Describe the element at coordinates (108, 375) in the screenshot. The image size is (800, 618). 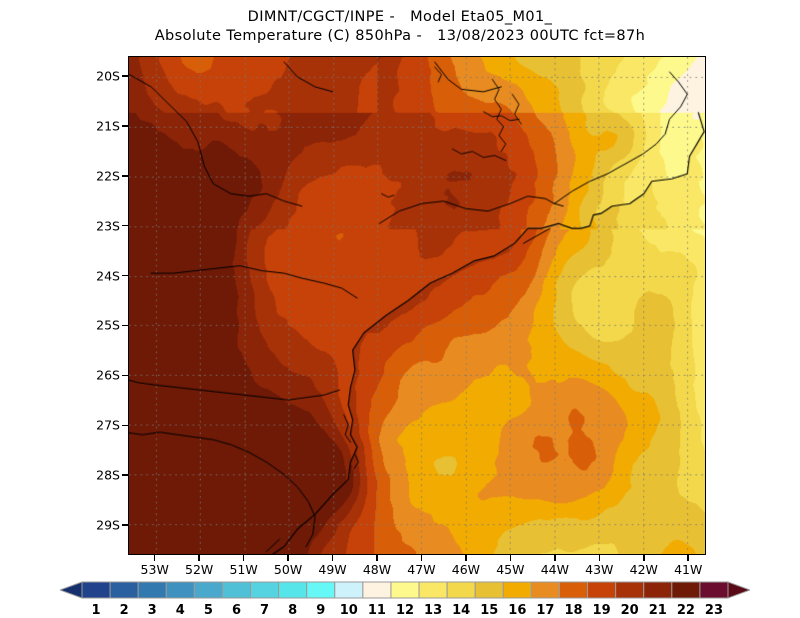
I see `y-axis-tick-label: 26S` at that location.